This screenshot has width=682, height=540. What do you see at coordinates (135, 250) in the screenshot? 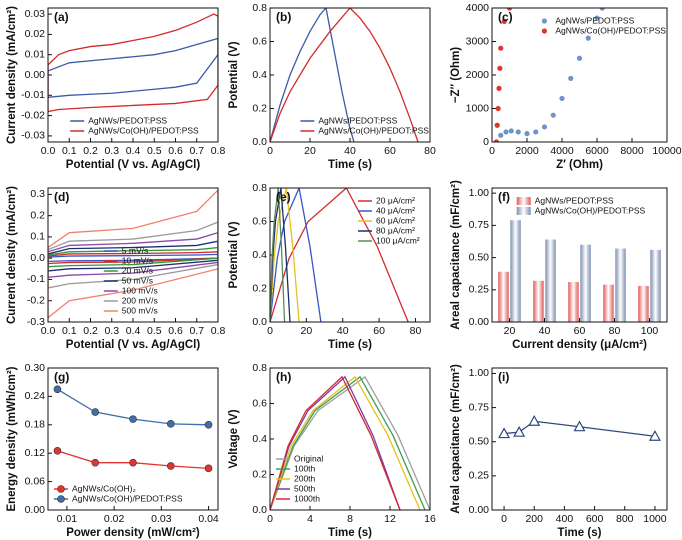
I see `legend-label: 5 mV/s` at bounding box center [135, 250].